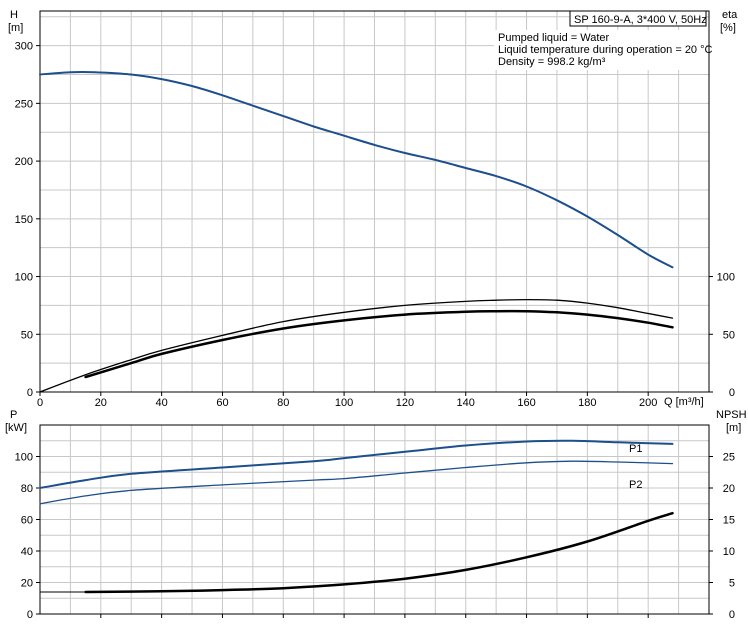  Describe the element at coordinates (27, 552) in the screenshot. I see `y-left-tick-label: 40` at that location.